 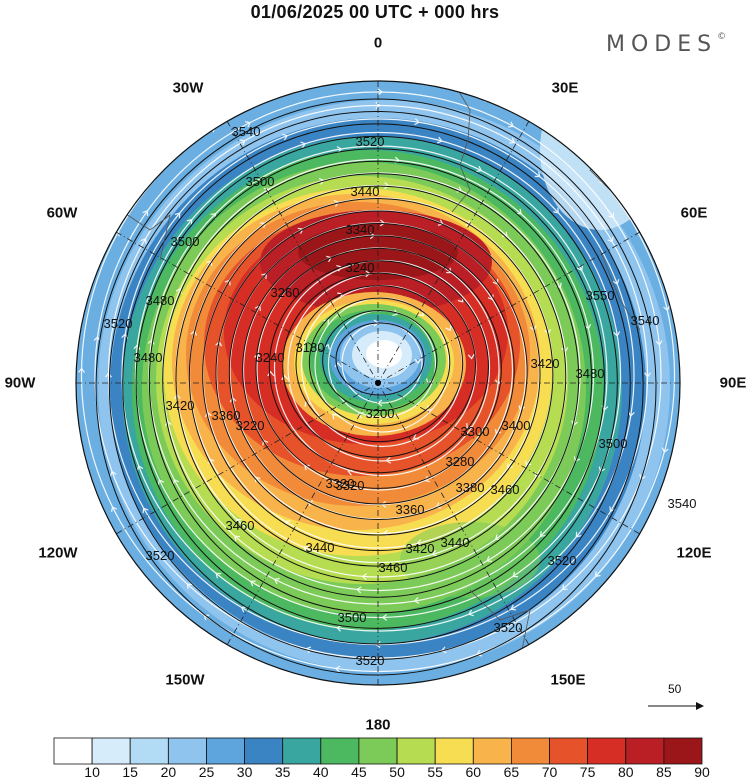 I want to click on brand-mark: ©, so click(x=722, y=37).